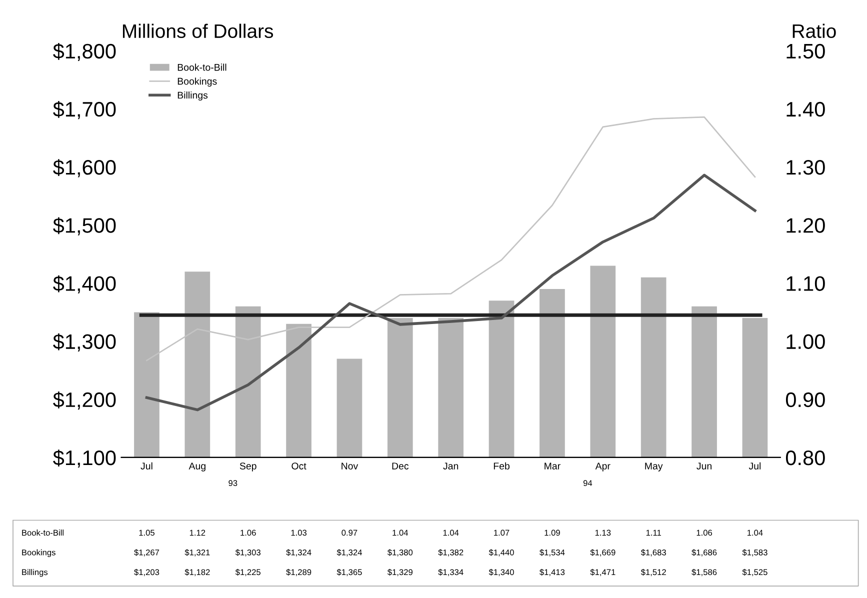 The image size is (867, 598). Describe the element at coordinates (805, 400) in the screenshot. I see `y2-tick-label: 0.90` at that location.